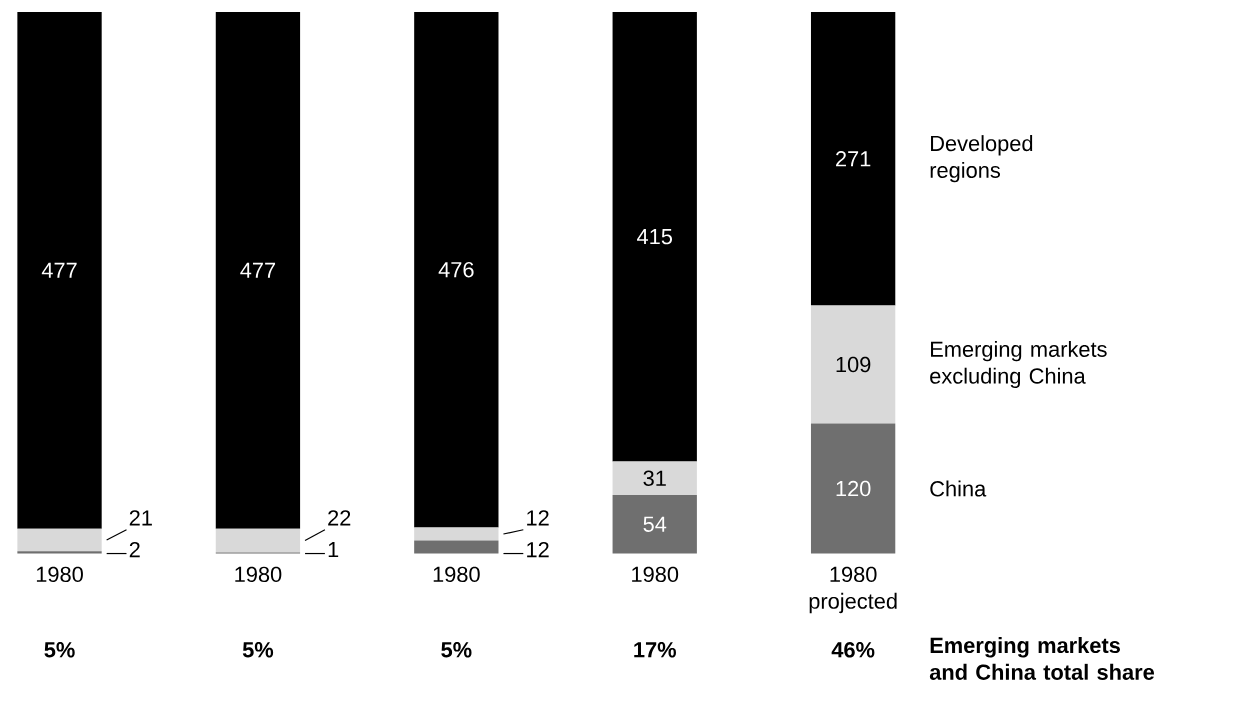 This screenshot has height=723, width=1243. What do you see at coordinates (134, 549) in the screenshot?
I see `data-label: 2` at bounding box center [134, 549].